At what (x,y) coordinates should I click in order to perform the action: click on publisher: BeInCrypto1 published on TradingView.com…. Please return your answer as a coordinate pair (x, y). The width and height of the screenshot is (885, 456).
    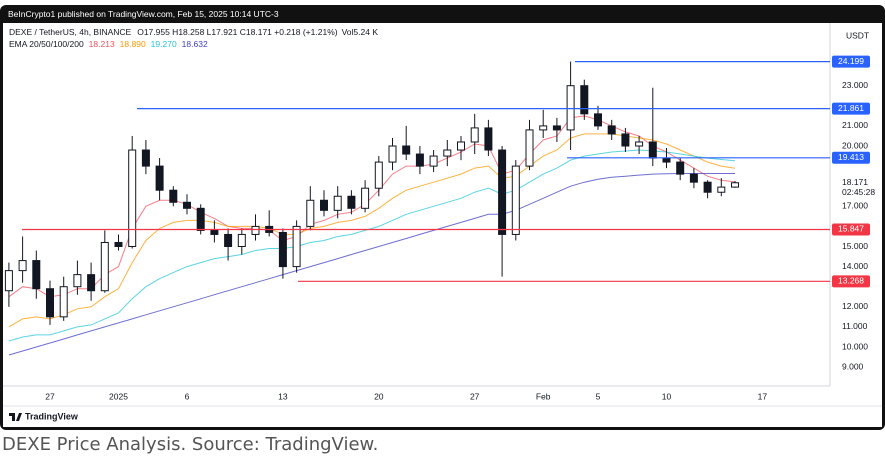
    Looking at the image, I should click on (143, 14).